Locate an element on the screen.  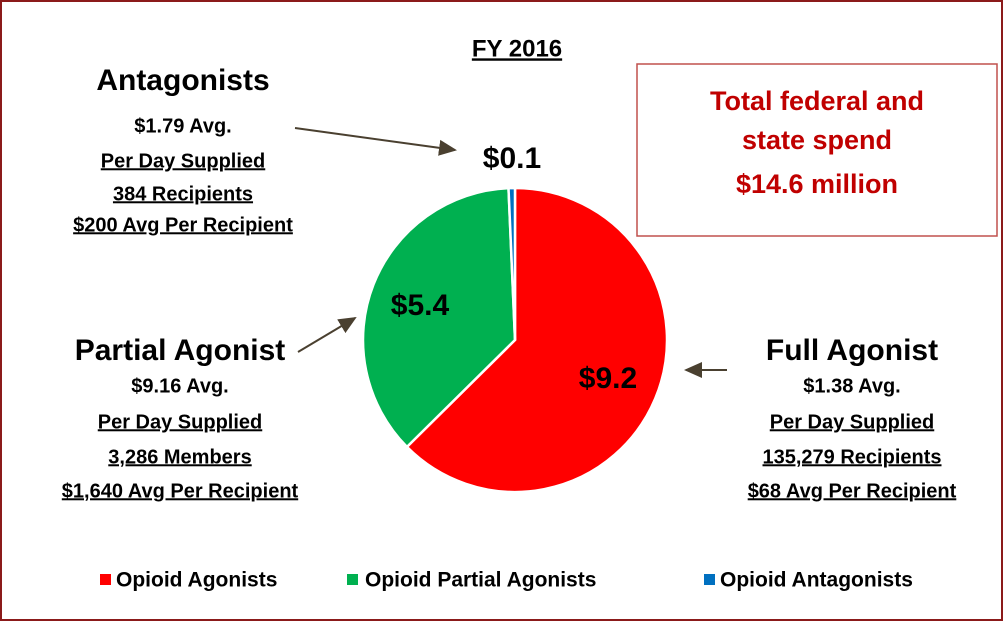
callout-line: $200 Avg Per Recipient is located at coordinates (183, 225).